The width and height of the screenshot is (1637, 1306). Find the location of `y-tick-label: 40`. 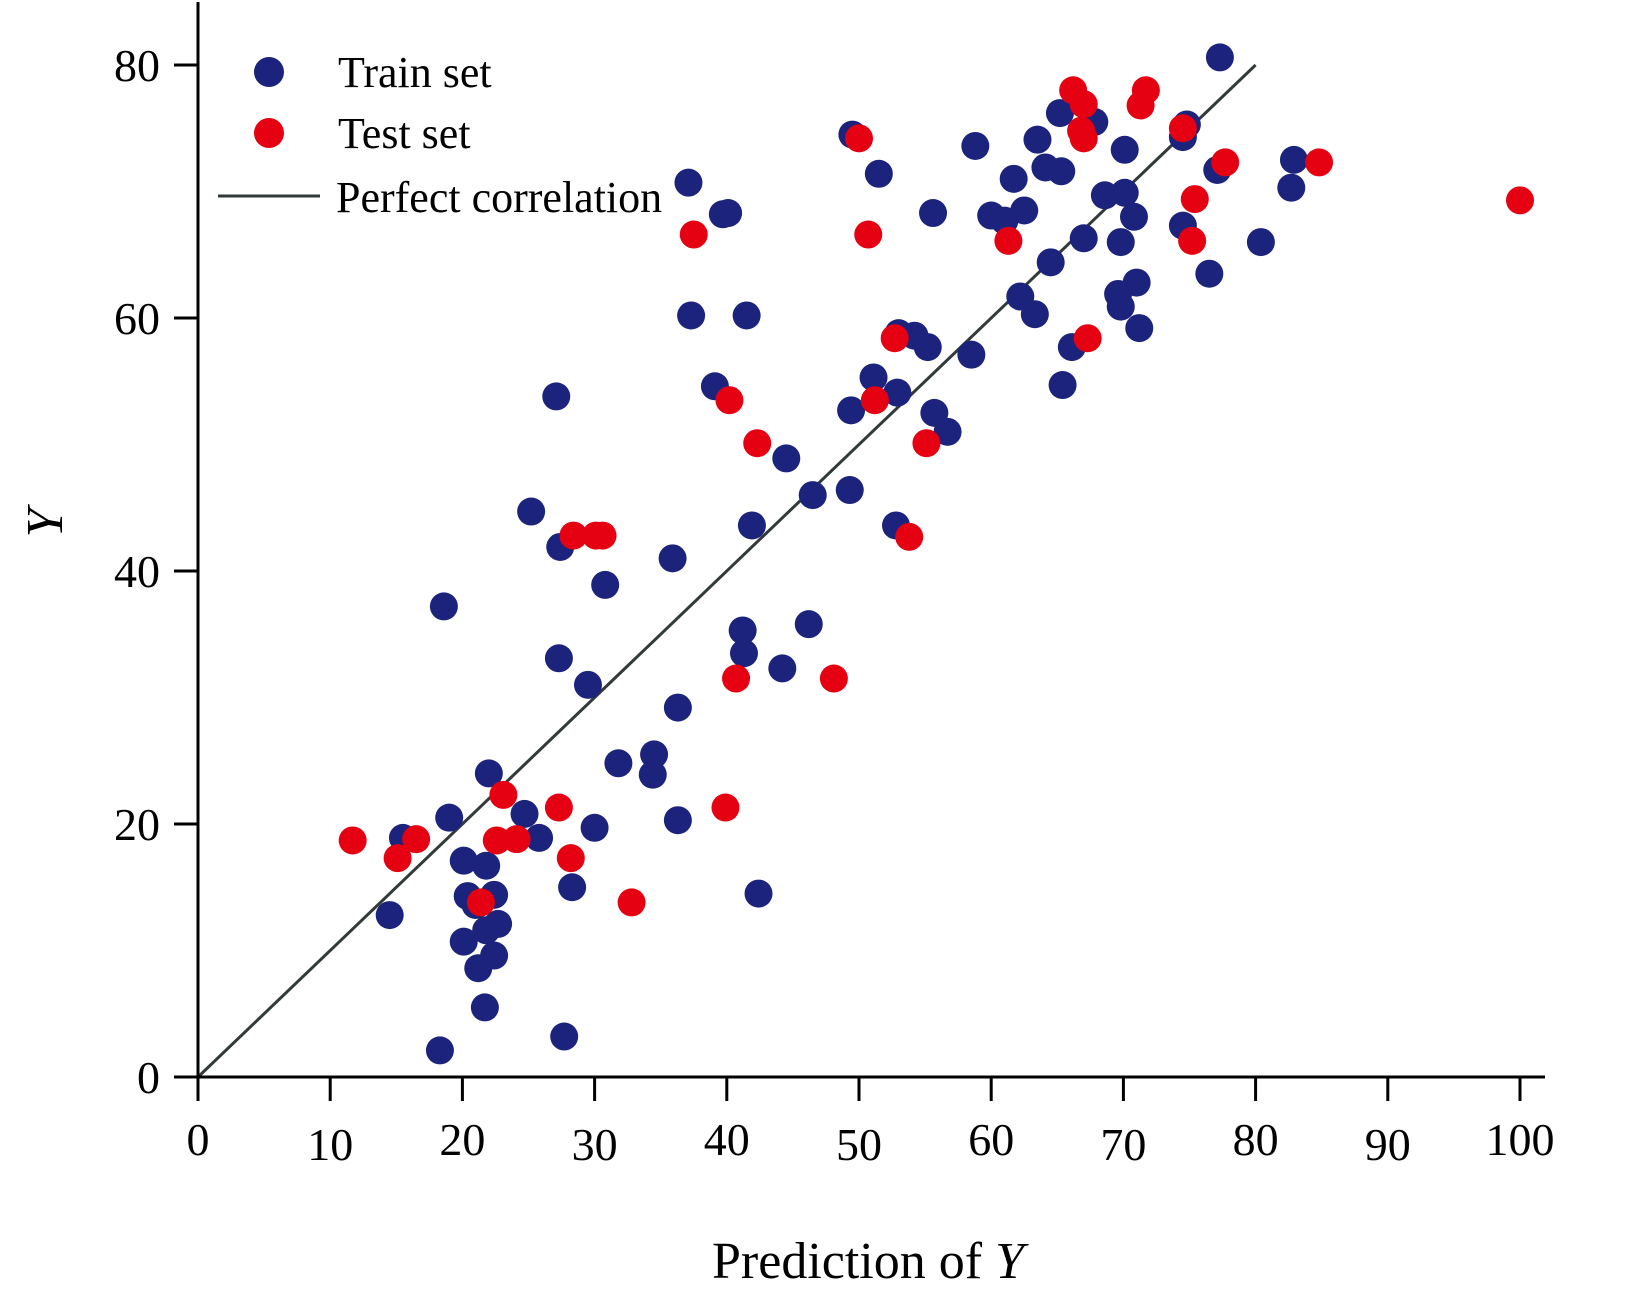

y-tick-label: 40 is located at coordinates (137, 571).